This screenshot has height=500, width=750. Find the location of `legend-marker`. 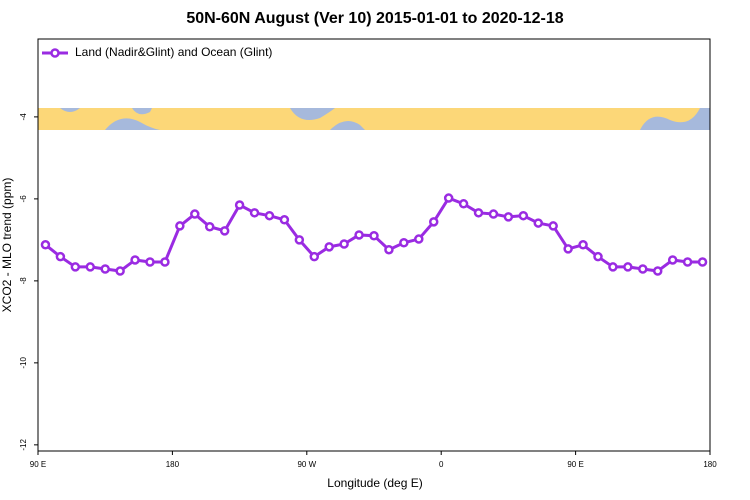

legend-marker is located at coordinates (55, 53).